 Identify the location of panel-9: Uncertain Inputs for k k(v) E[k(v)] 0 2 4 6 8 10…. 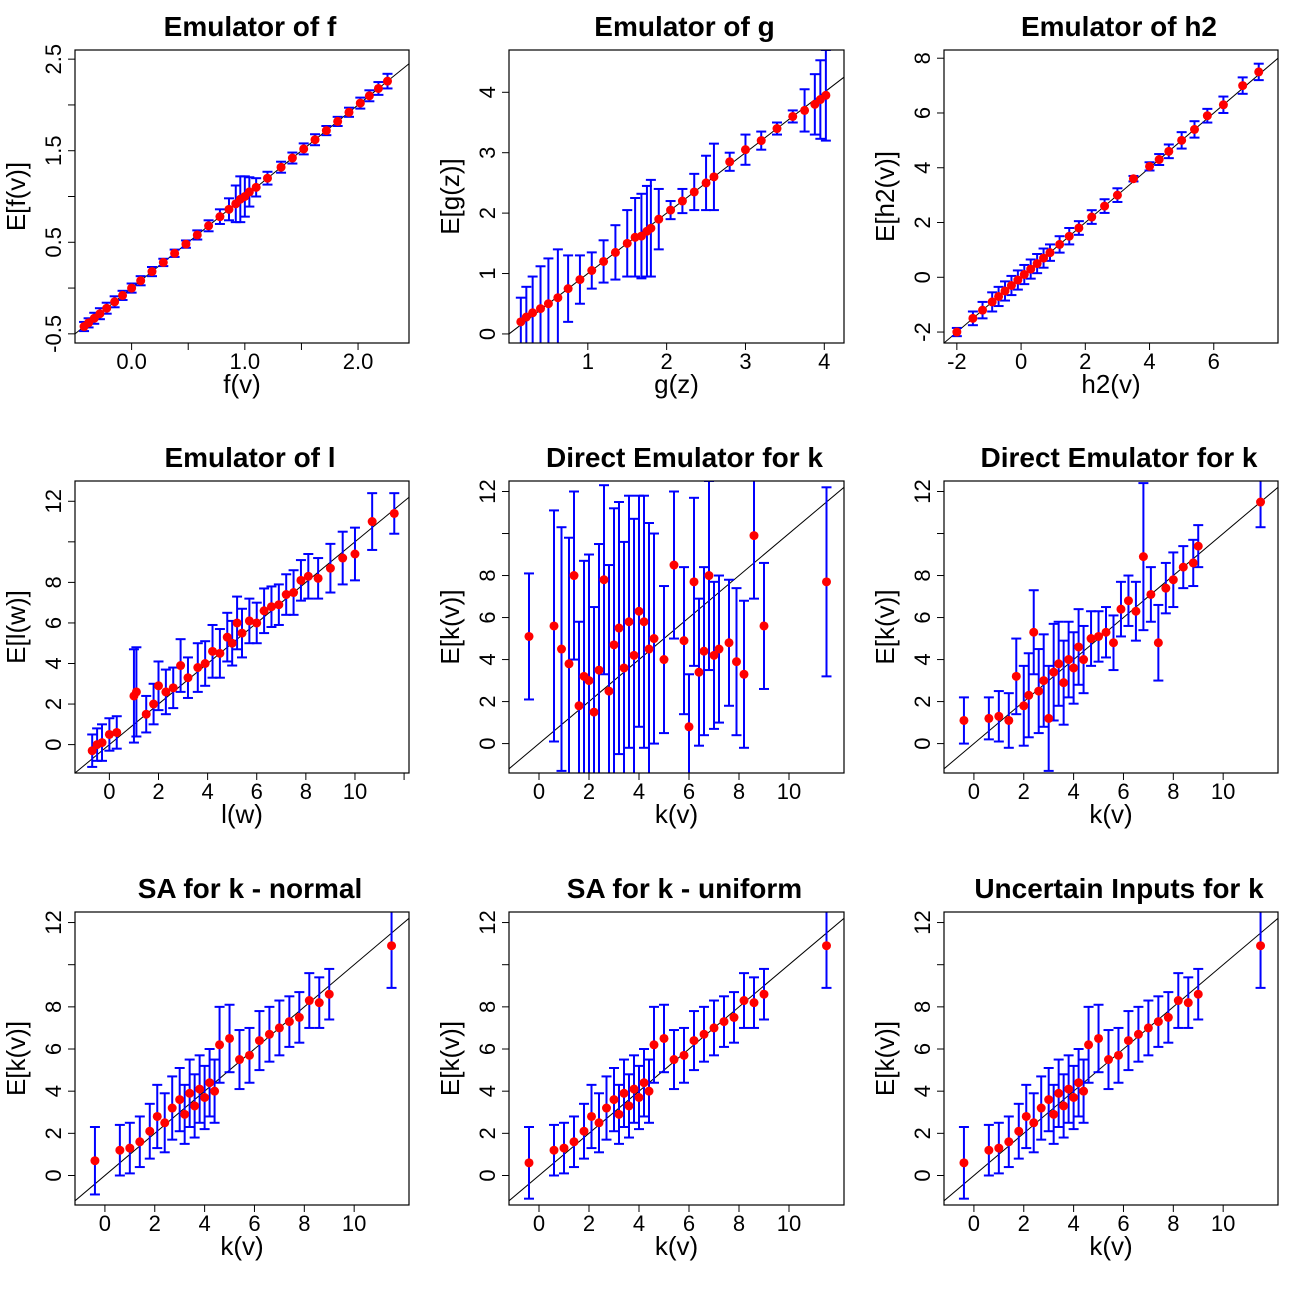
(1074, 1067).